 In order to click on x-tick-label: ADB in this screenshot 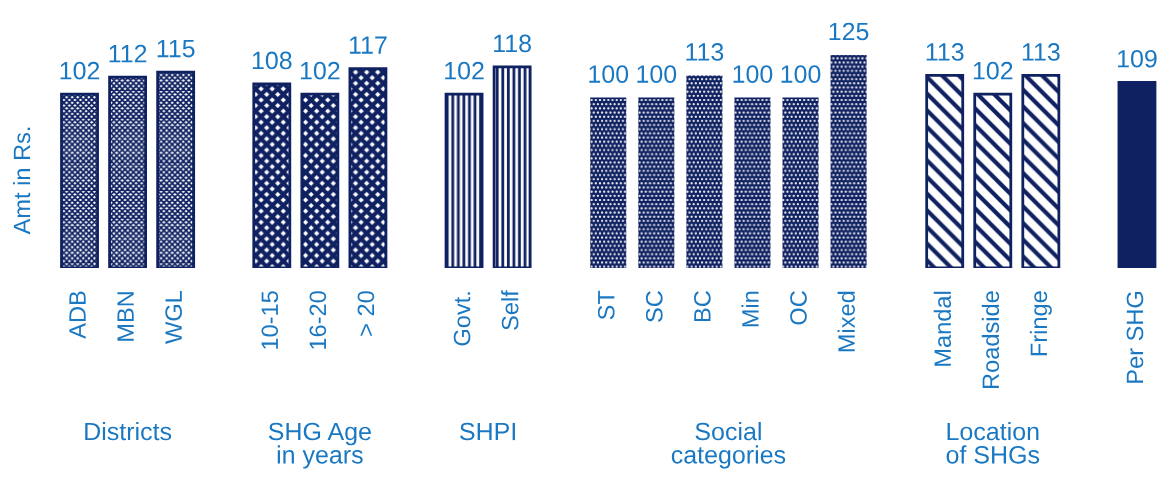, I will do `click(77, 315)`.